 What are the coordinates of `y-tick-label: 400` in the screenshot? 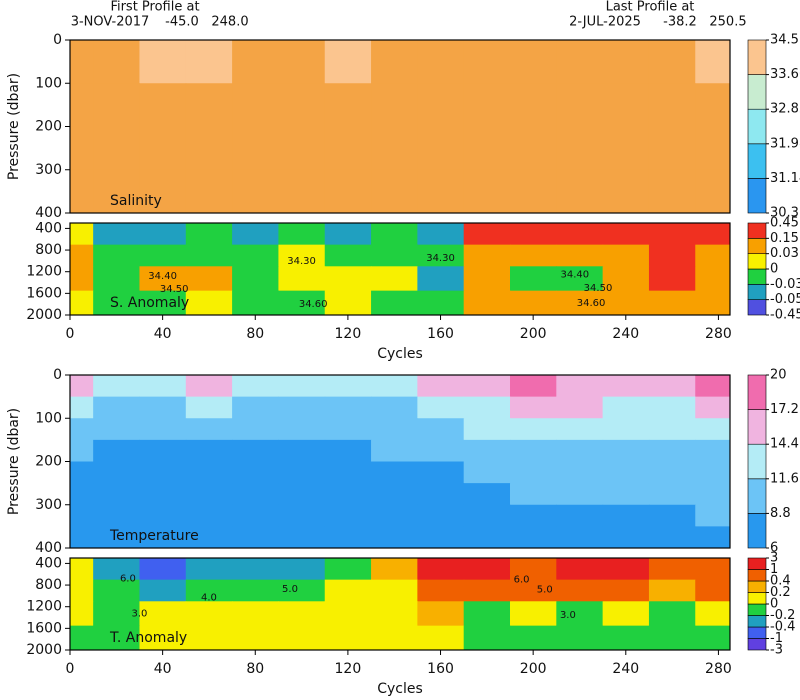 It's located at (48, 228).